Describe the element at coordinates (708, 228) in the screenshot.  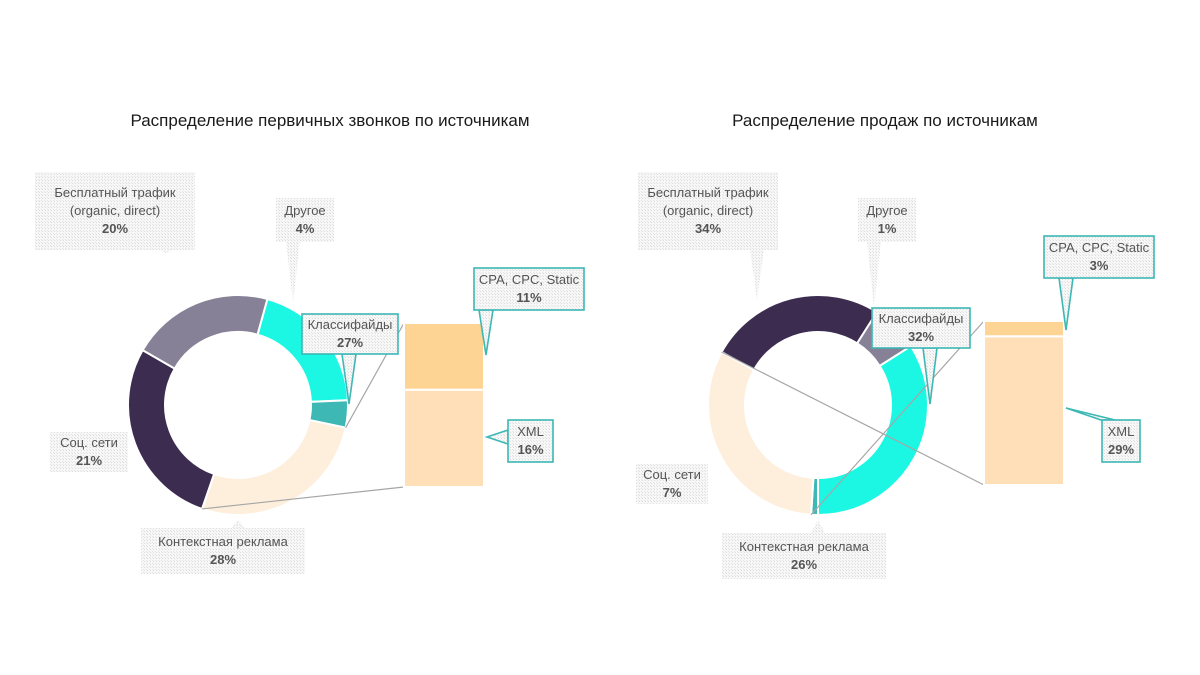
I see `slice-percent: 34%` at that location.